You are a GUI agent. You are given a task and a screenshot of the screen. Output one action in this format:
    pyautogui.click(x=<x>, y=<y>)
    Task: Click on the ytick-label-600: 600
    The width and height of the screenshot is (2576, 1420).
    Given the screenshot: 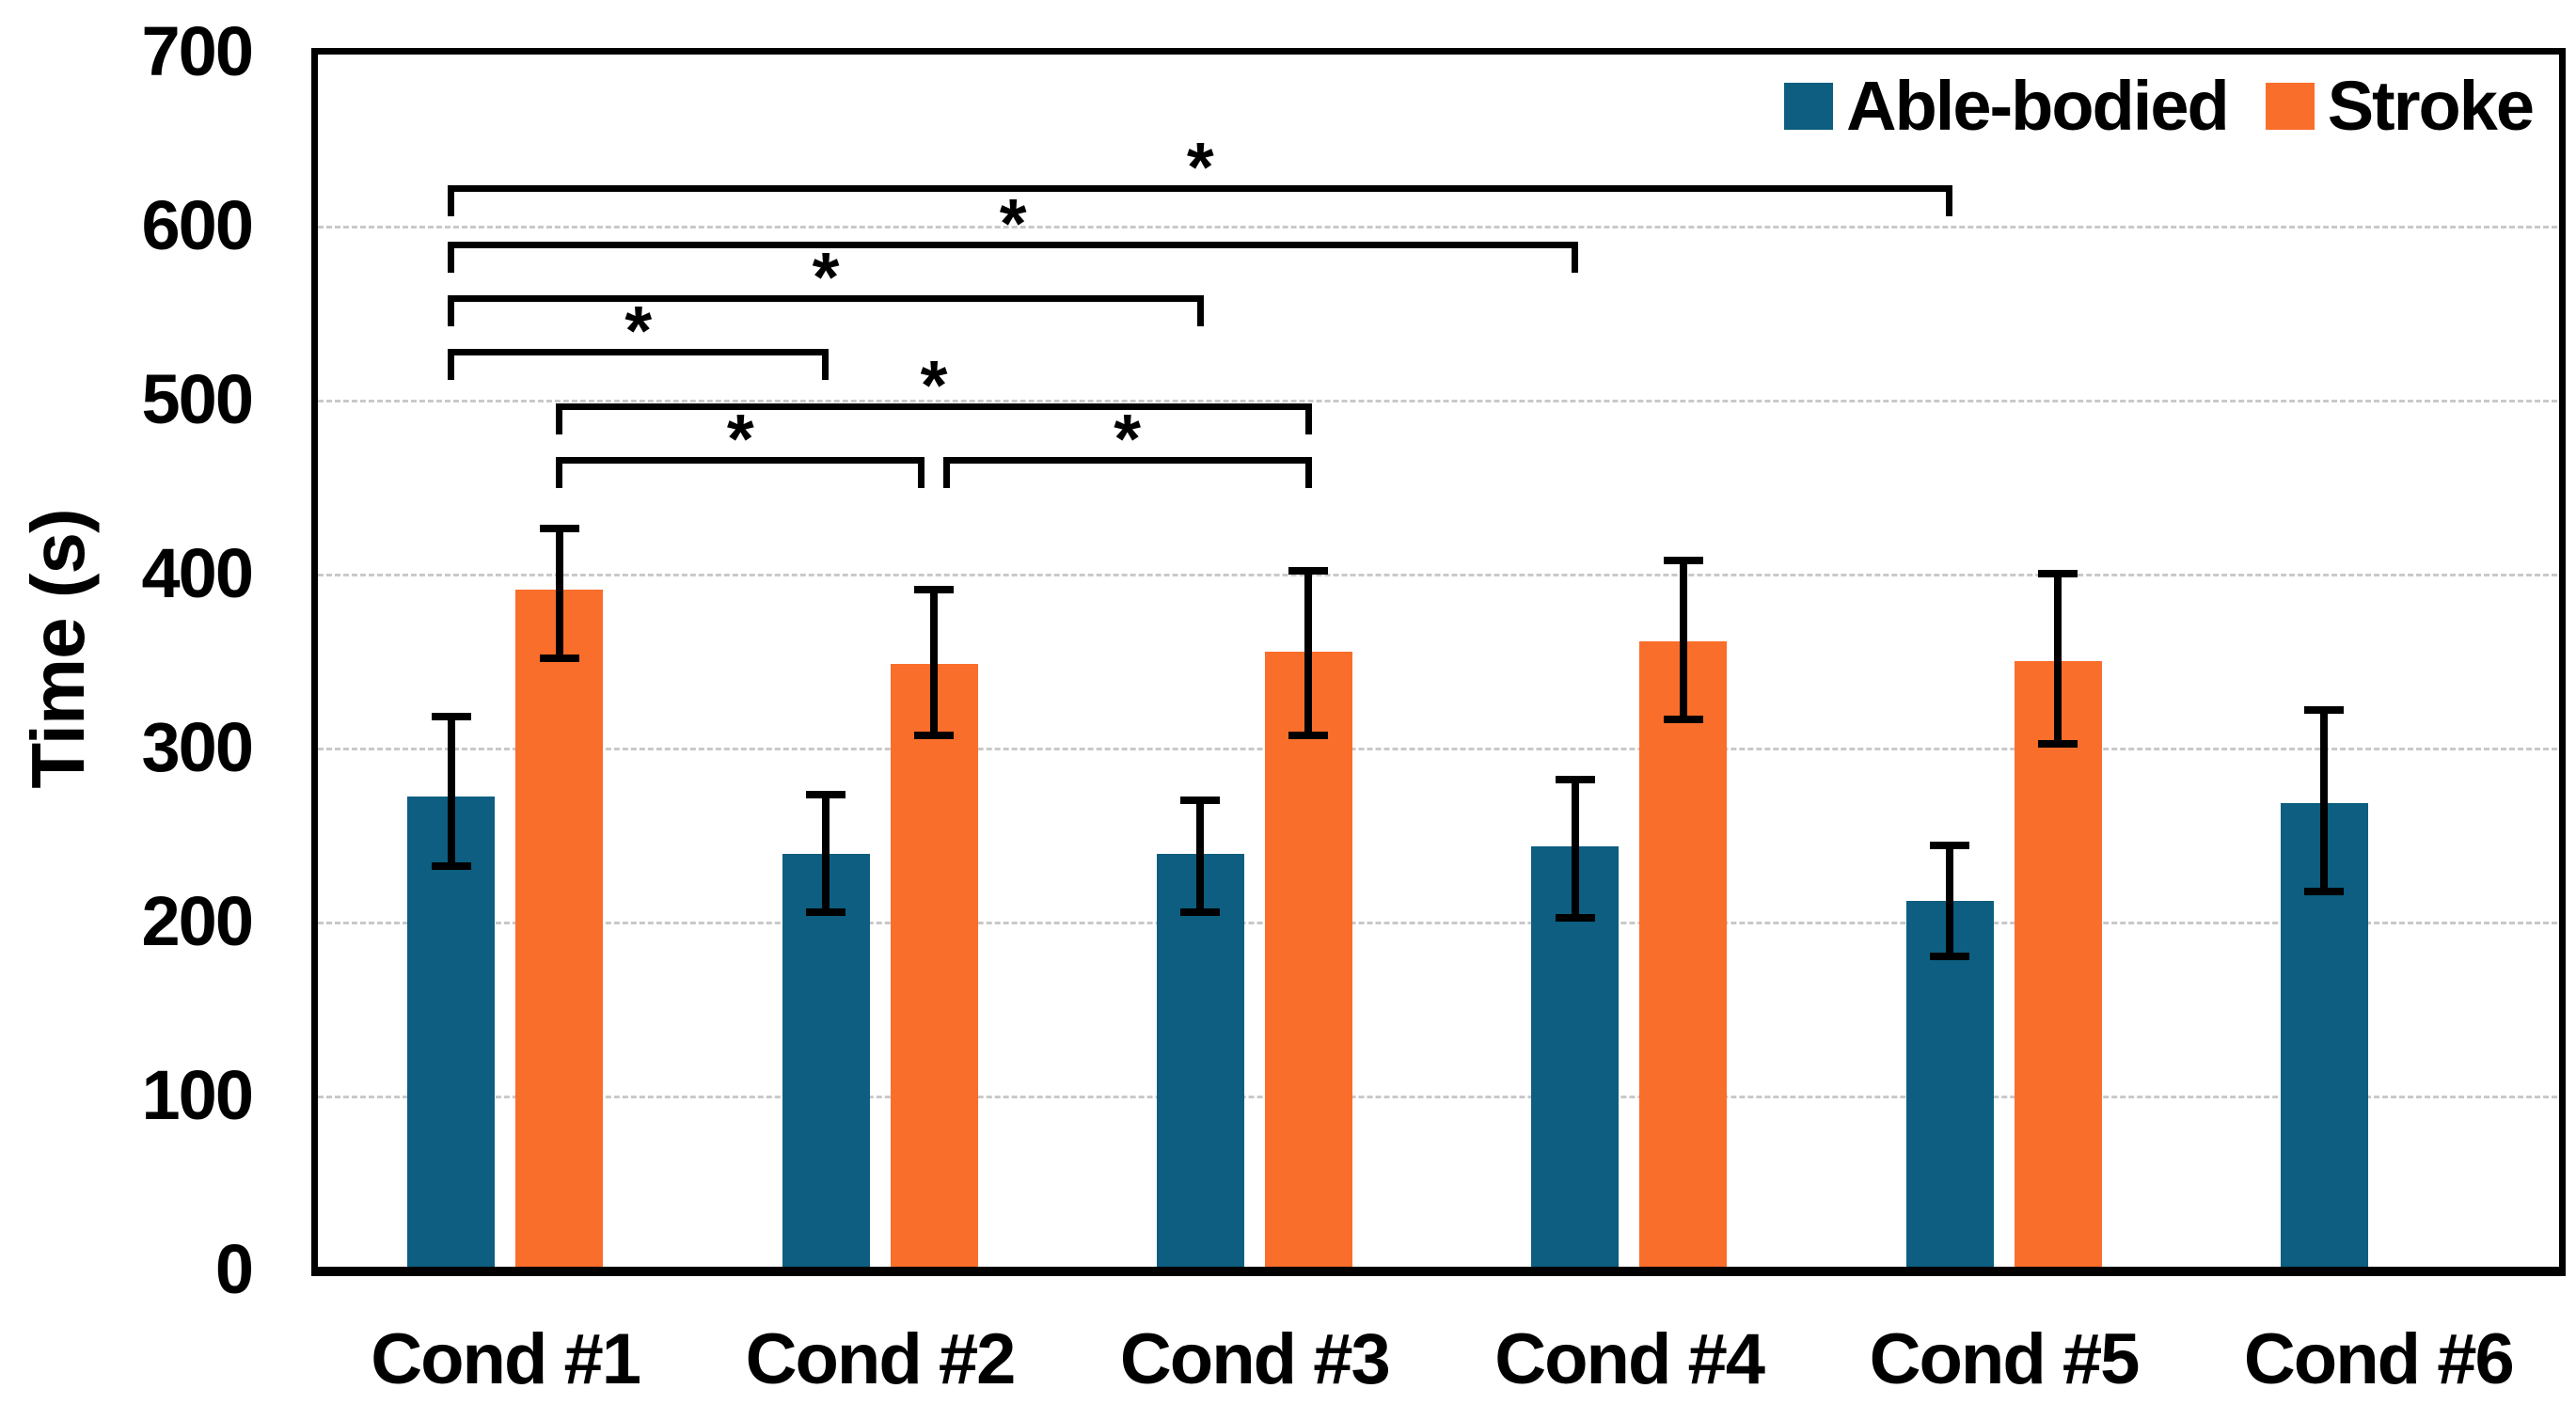 What is the action you would take?
    pyautogui.click(x=197, y=225)
    